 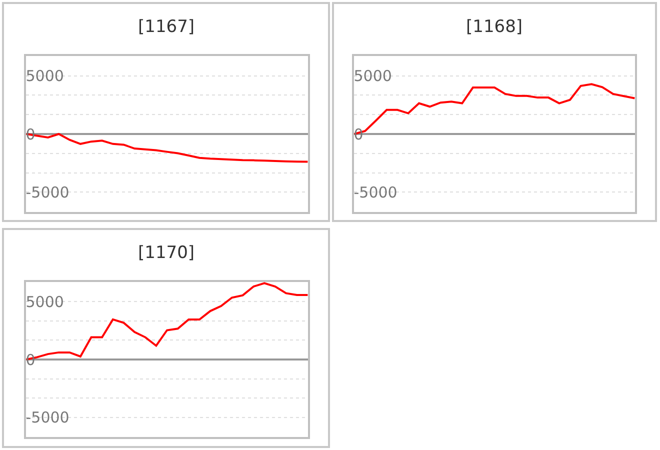 What do you see at coordinates (166, 27) in the screenshot?
I see `chart-title: [1167]` at bounding box center [166, 27].